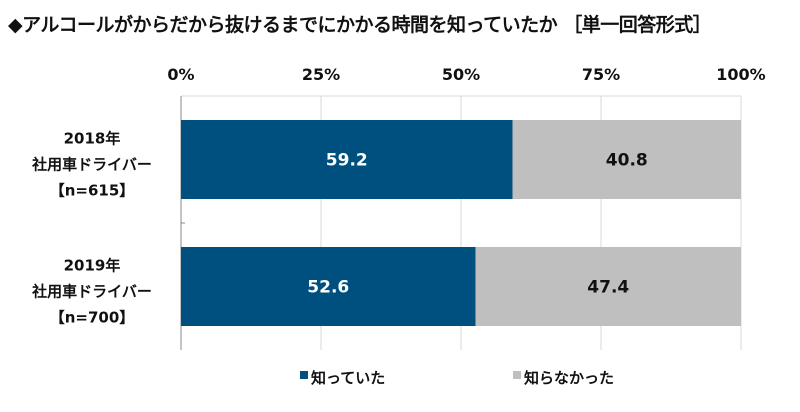  Describe the element at coordinates (569, 378) in the screenshot. I see `legend-label: 知らなかった` at that location.